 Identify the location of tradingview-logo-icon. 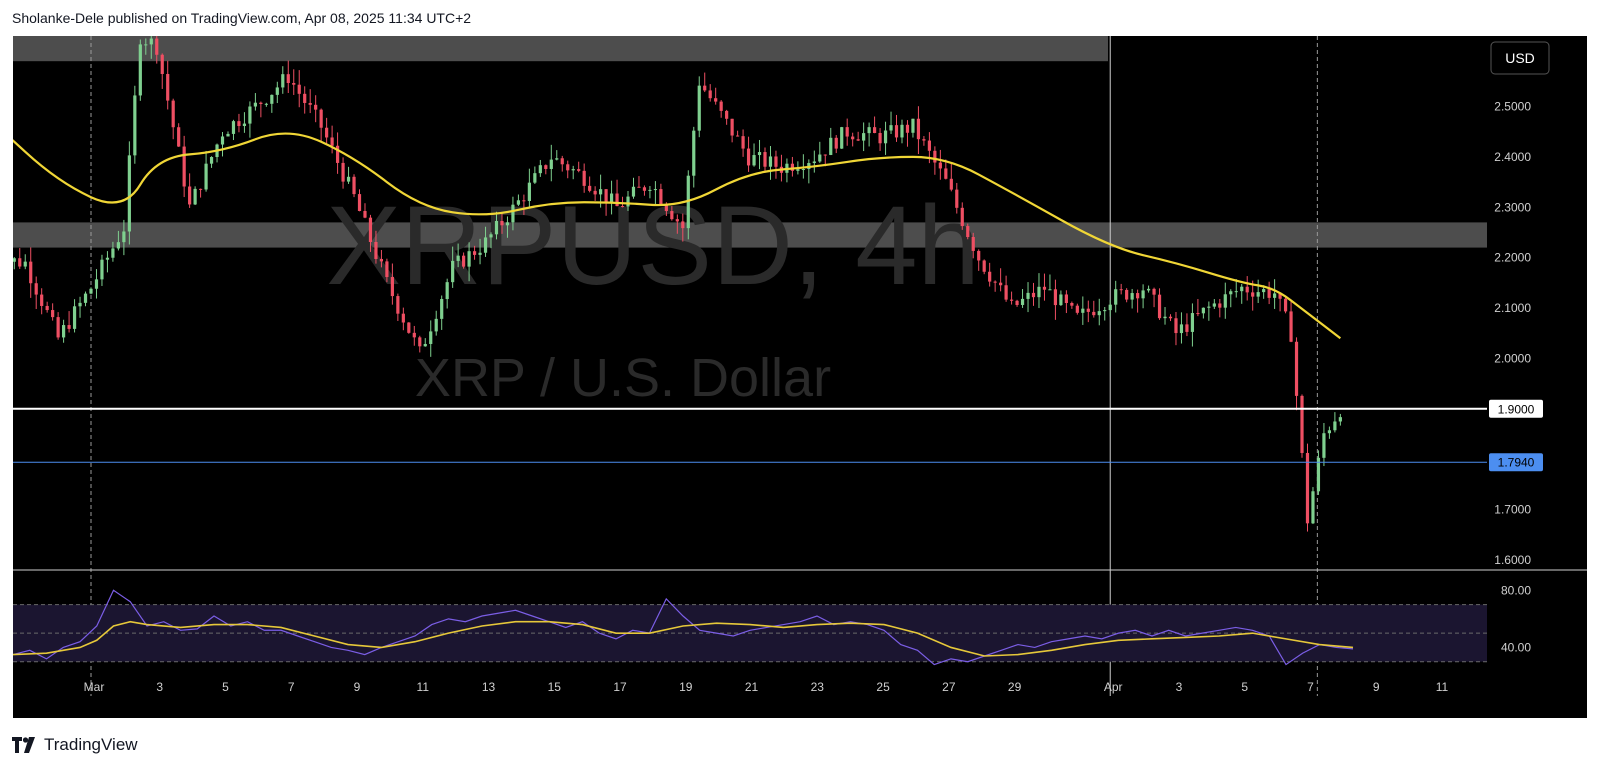
(23, 745).